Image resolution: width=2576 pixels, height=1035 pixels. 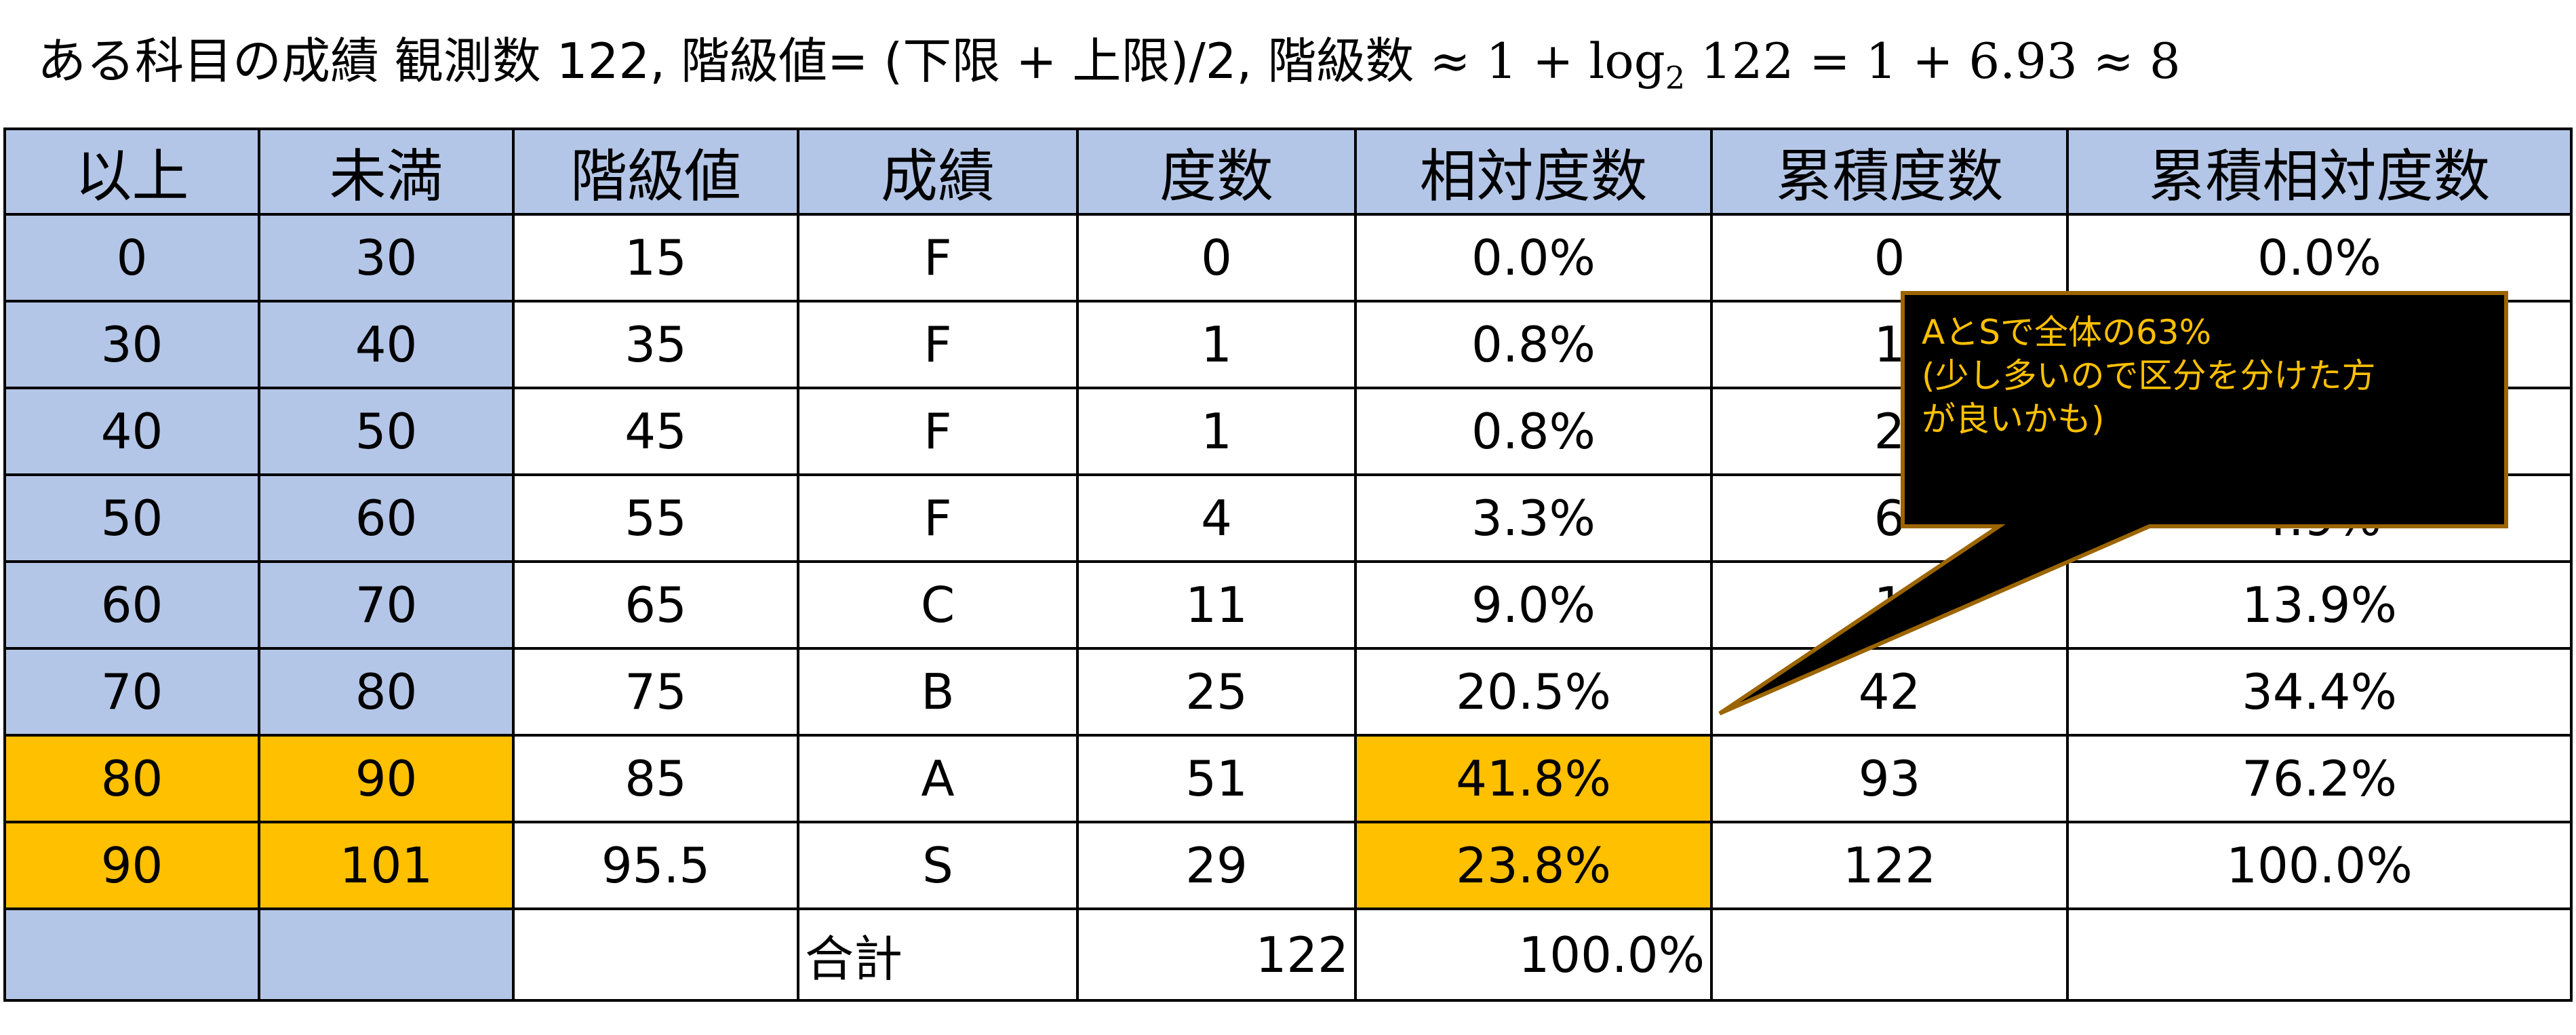 I want to click on table-row: 0 30 15 F 0 0.0% 0 0.0%, so click(x=1288, y=257).